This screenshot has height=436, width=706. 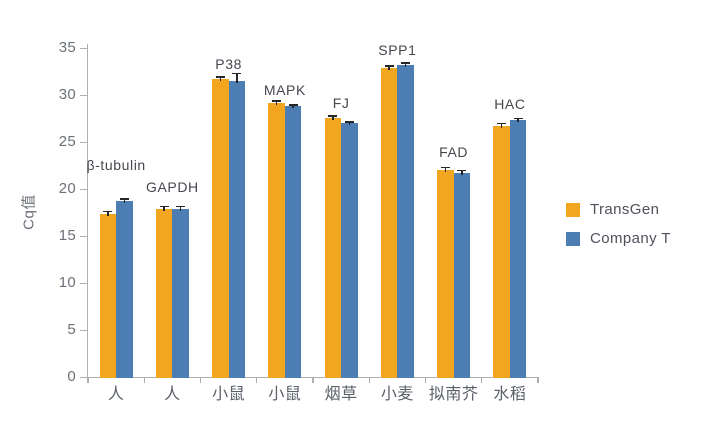 I want to click on x-axis-line, so click(x=312, y=377).